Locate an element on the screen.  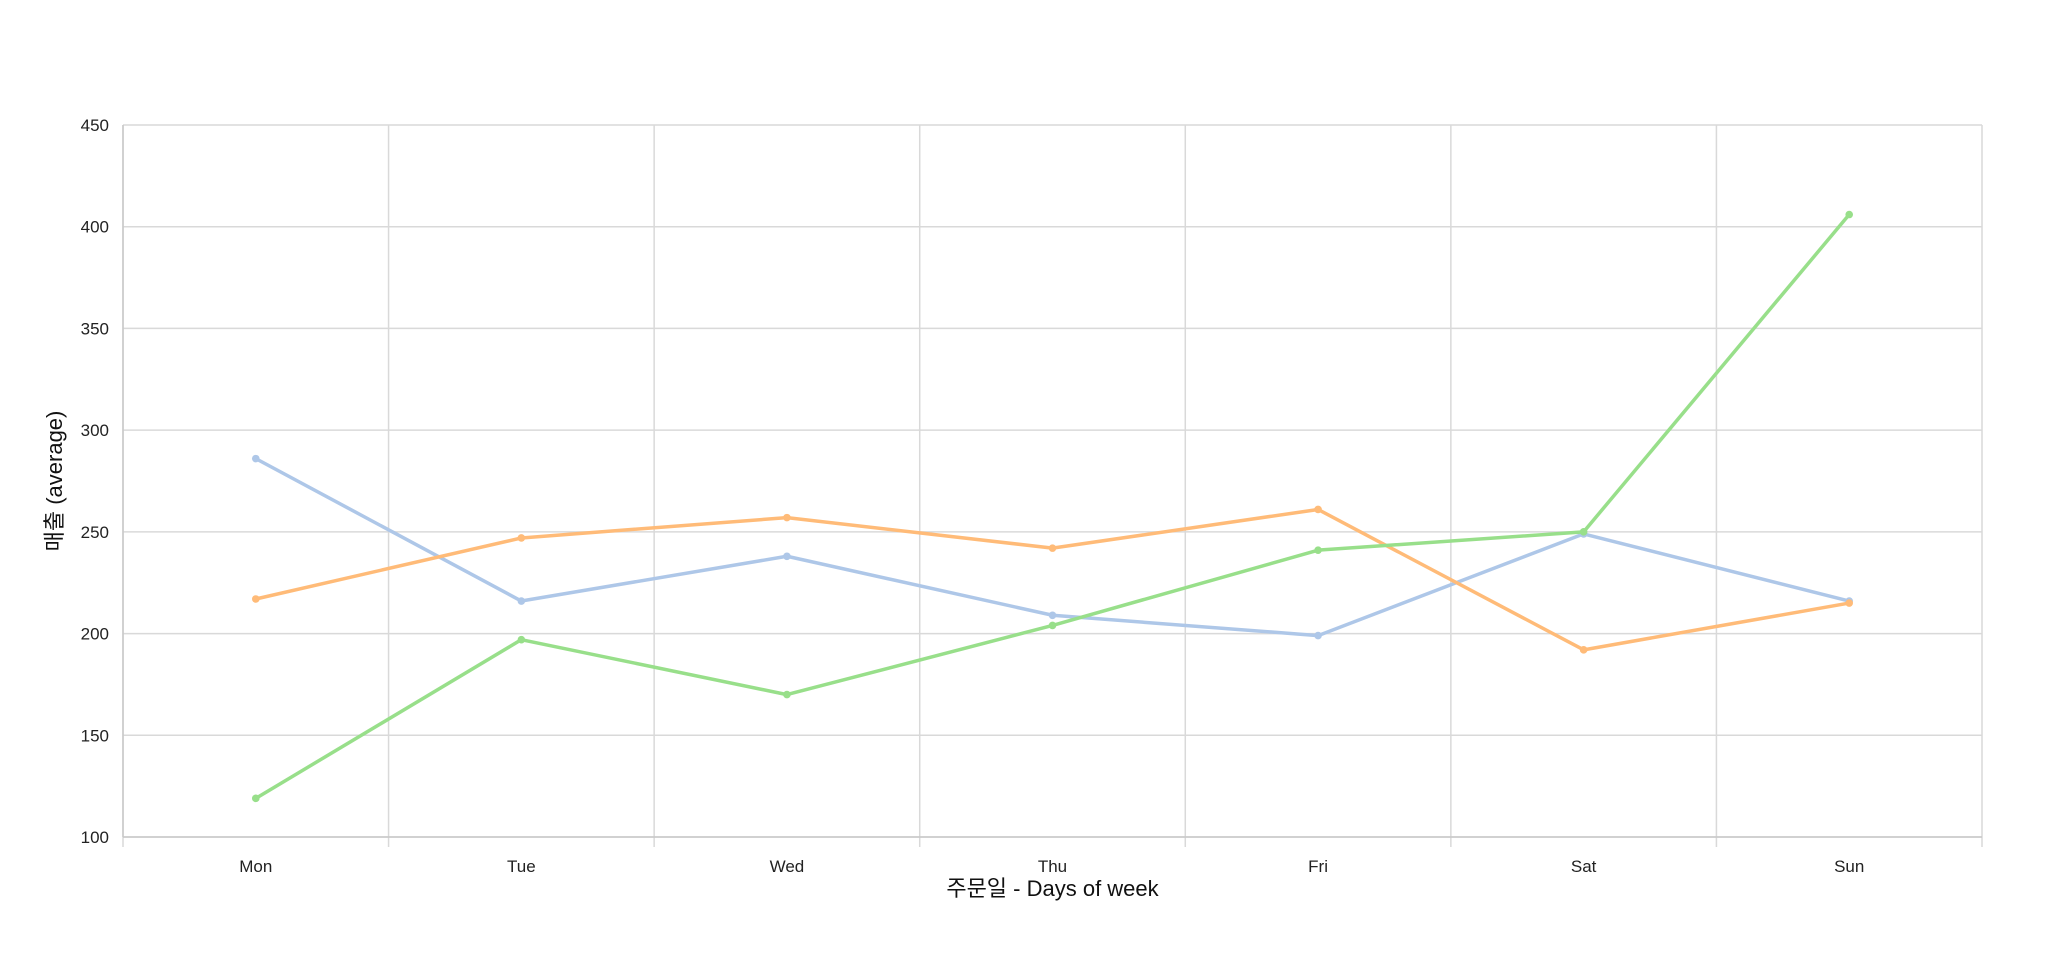
y-tick-label: 400 is located at coordinates (95, 227).